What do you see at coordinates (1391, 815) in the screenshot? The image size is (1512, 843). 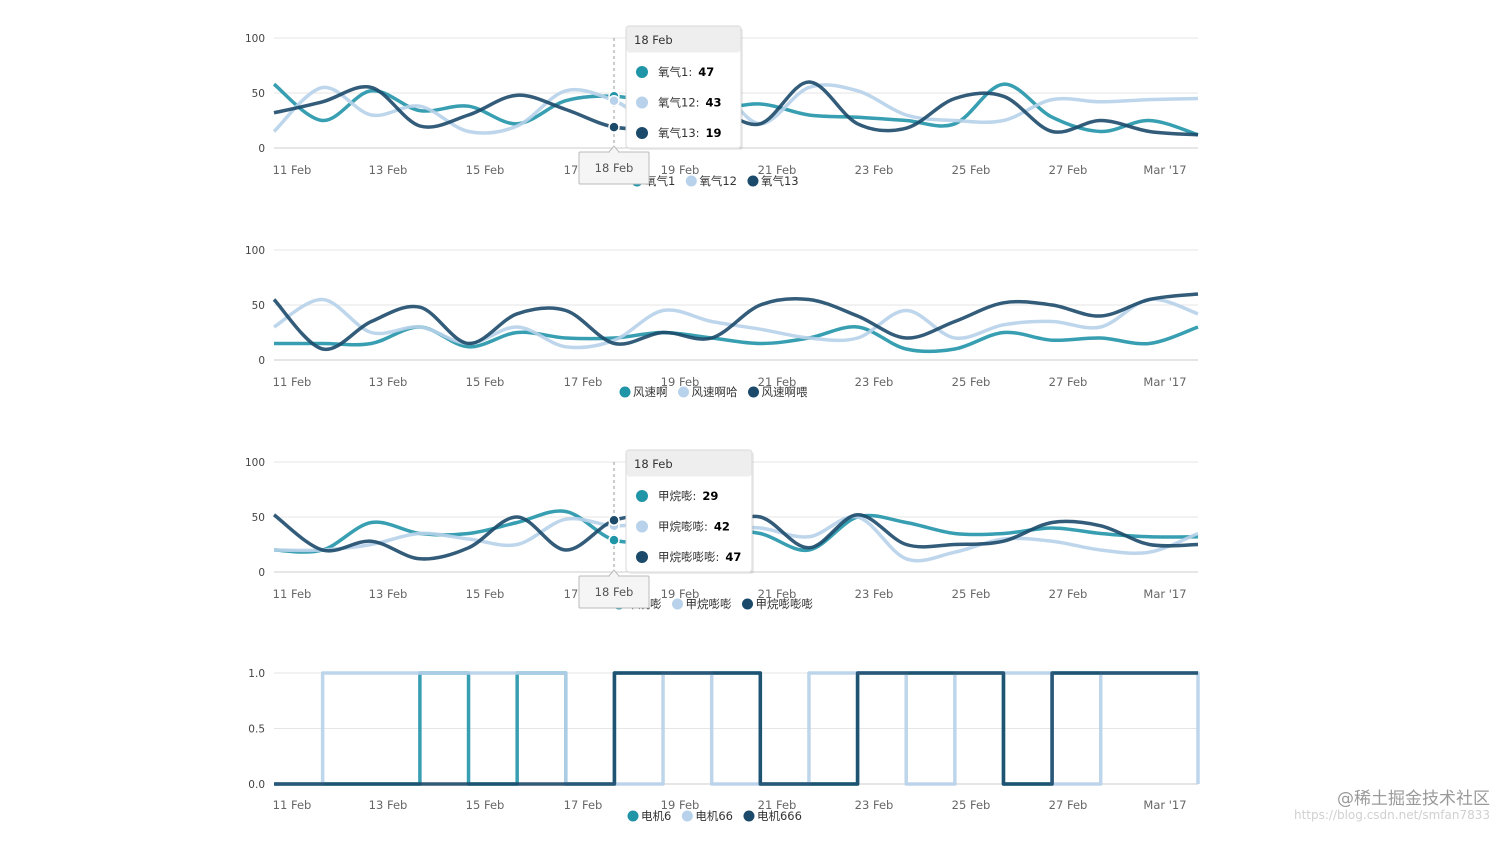 I see `watermark-url: https://blog.csdn.net/smfan7833` at bounding box center [1391, 815].